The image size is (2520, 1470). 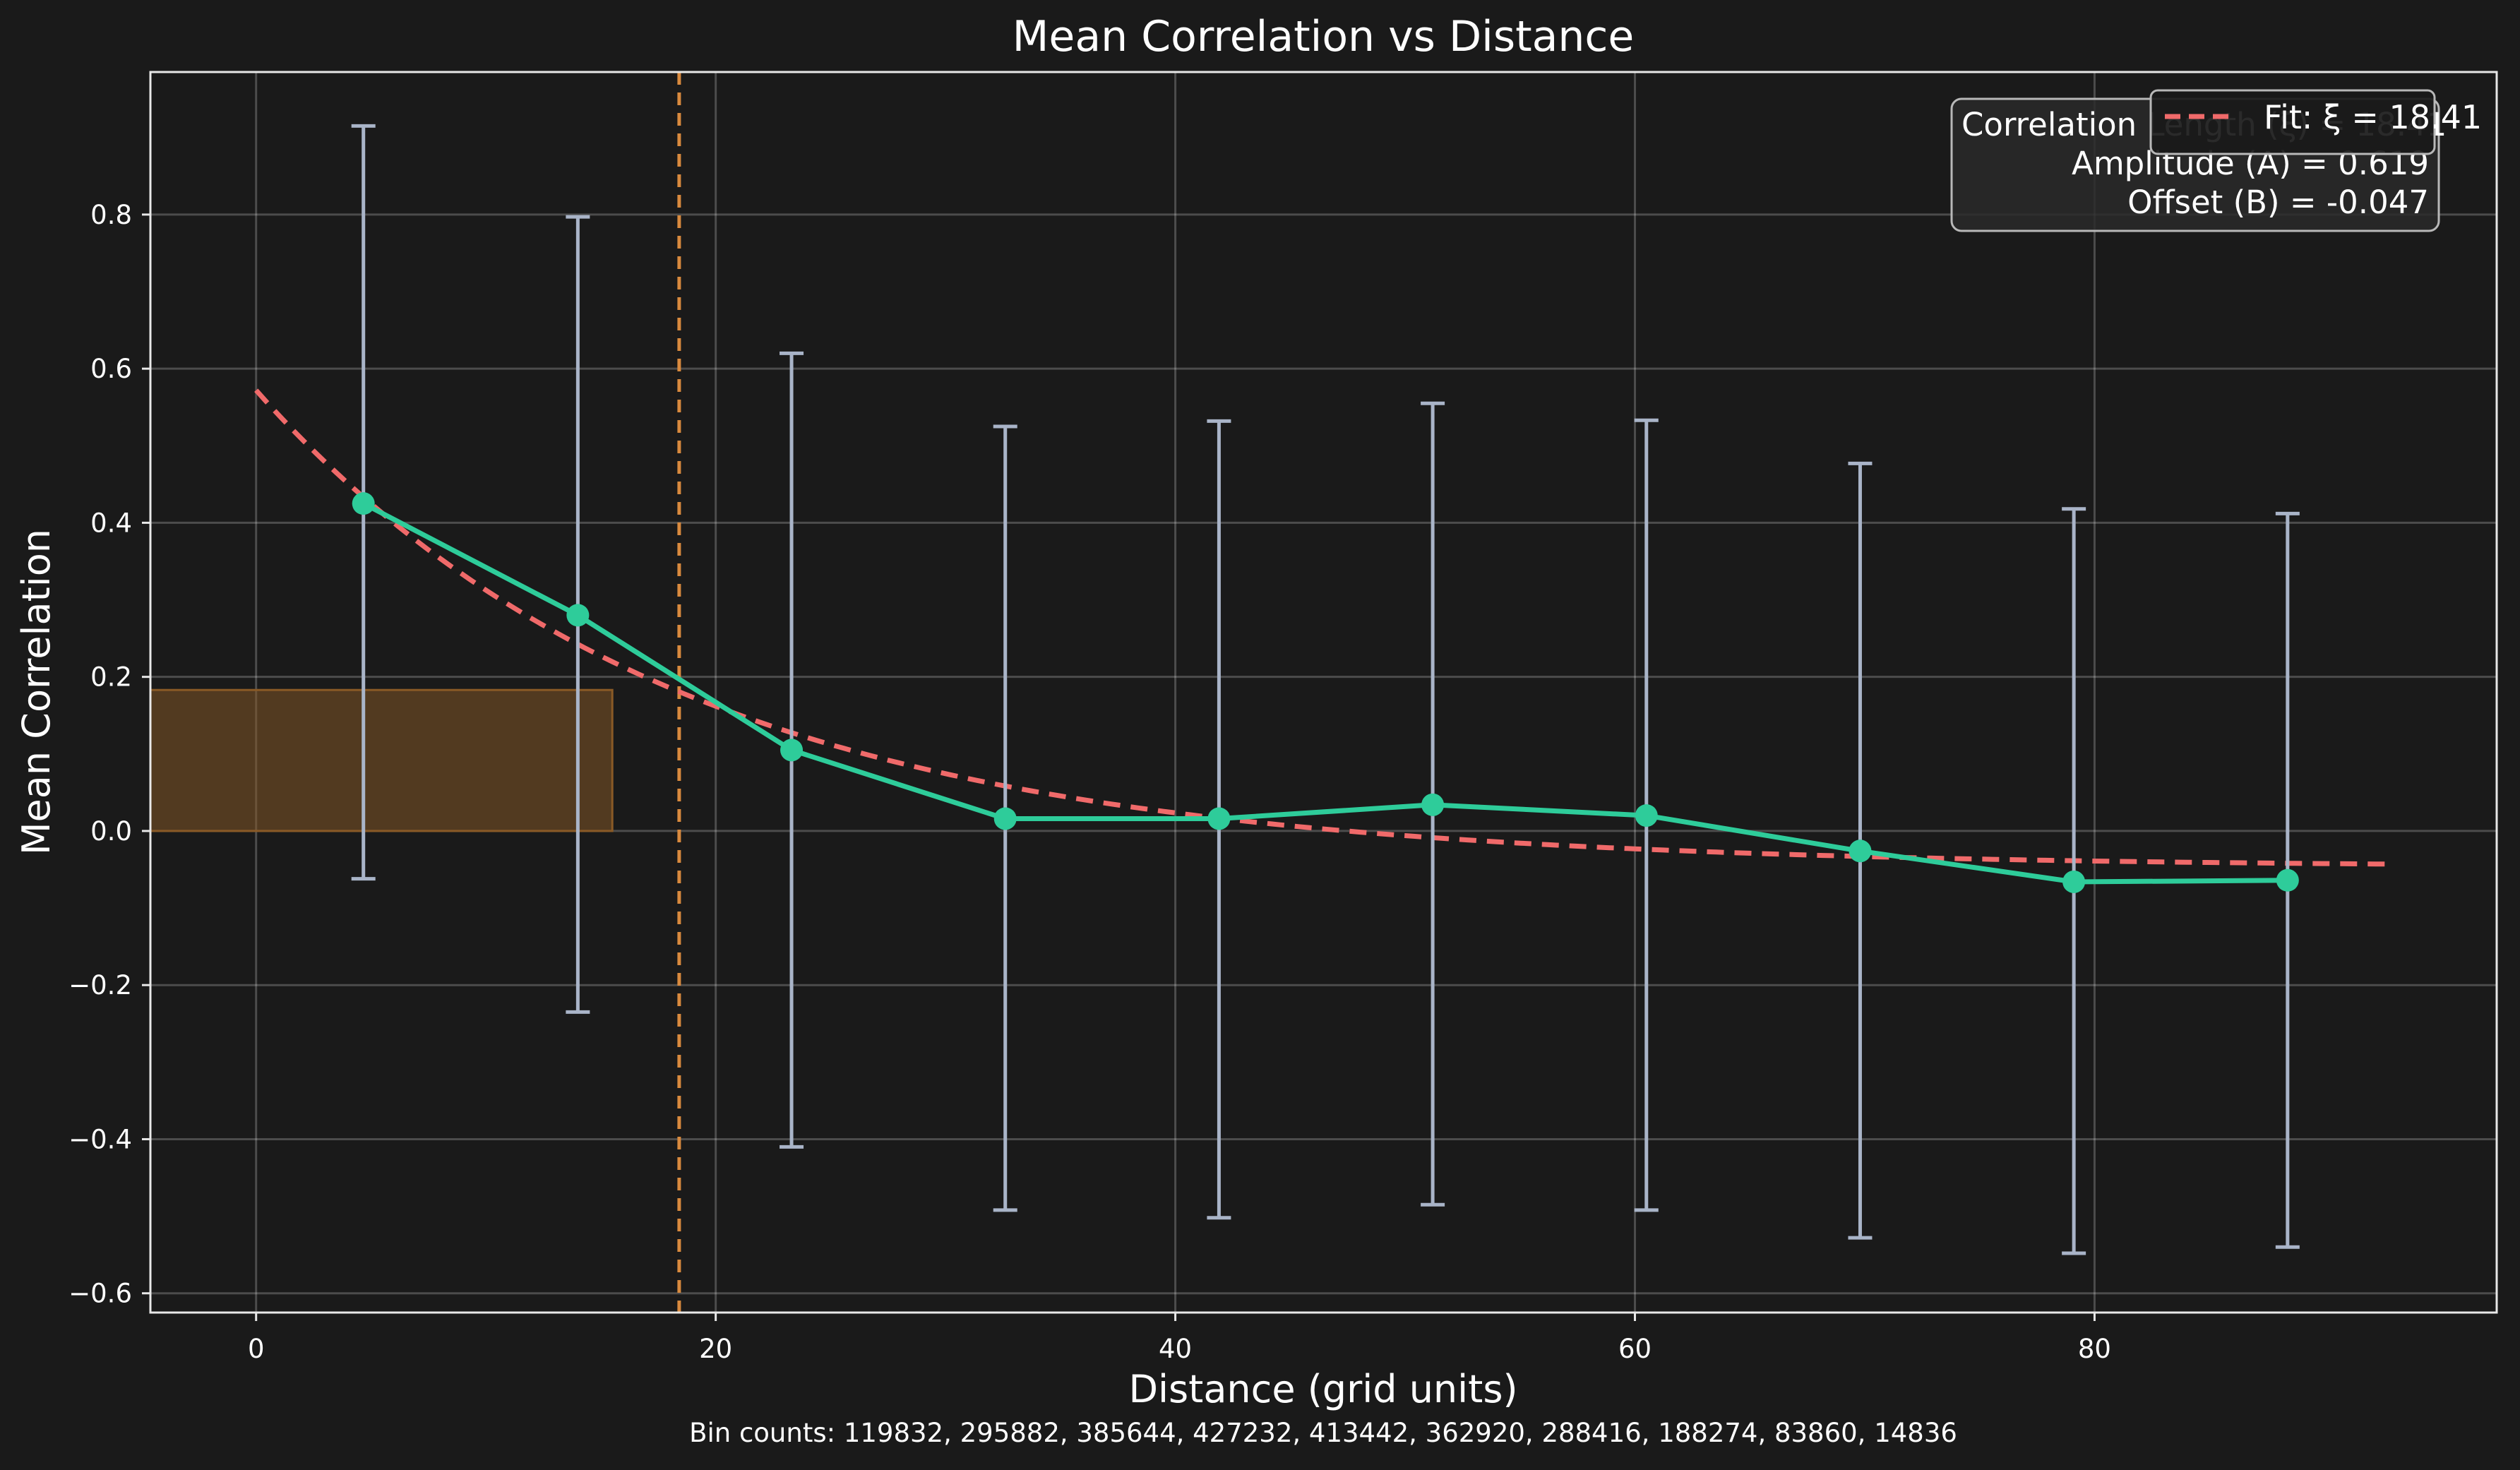 I want to click on x-axis-label: Distance (grid units), so click(x=1323, y=1389).